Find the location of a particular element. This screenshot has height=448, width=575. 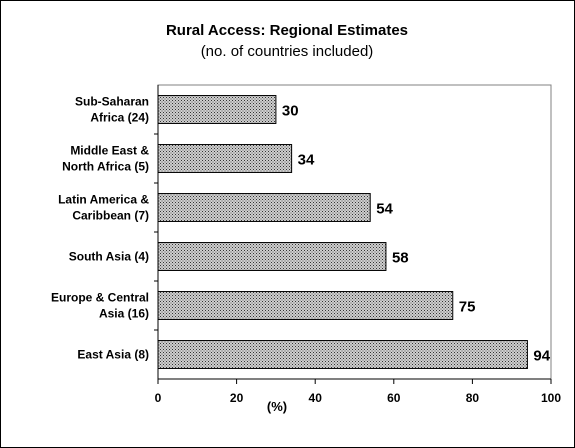

category-label-1-line-1: North Africa (5) is located at coordinates (105, 167).